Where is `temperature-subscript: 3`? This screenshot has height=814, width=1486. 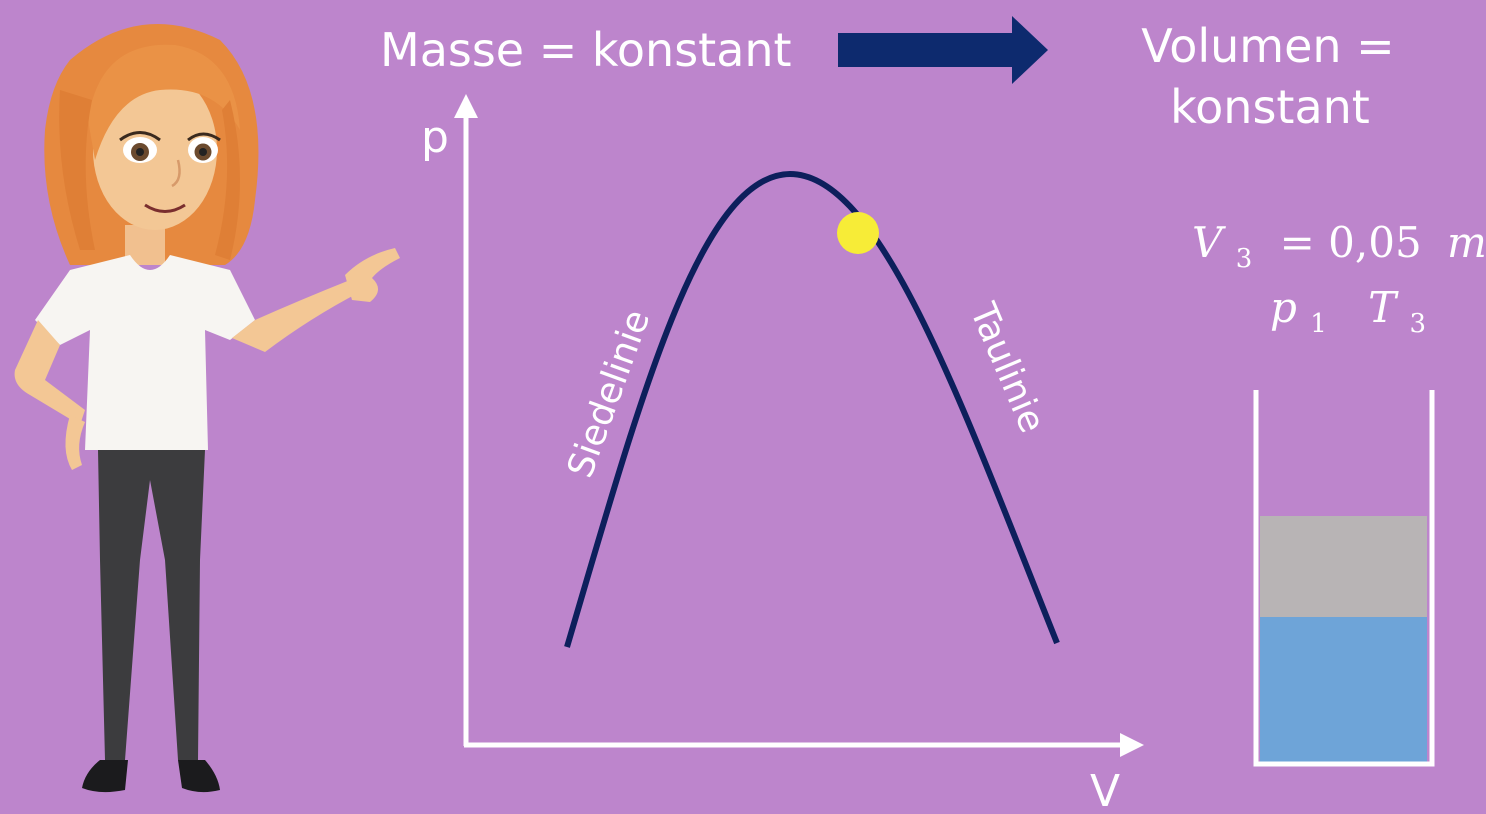
temperature-subscript: 3 is located at coordinates (1418, 324).